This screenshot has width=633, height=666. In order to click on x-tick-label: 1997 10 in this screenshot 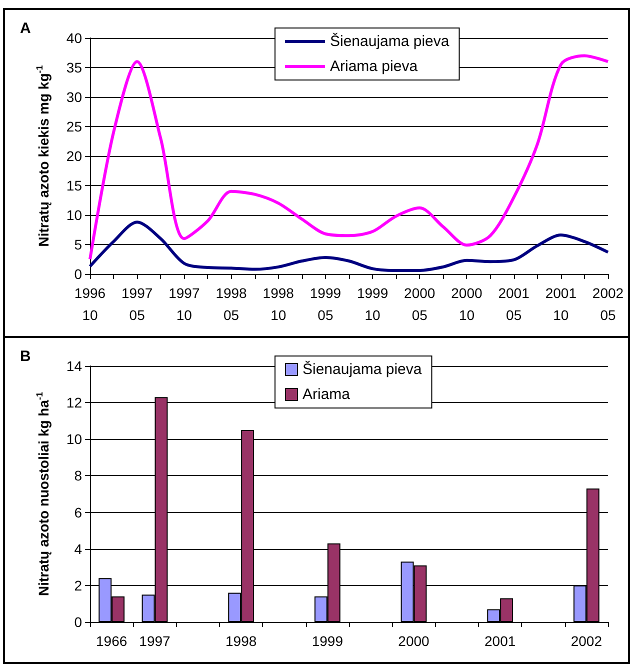, I will do `click(184, 304)`.